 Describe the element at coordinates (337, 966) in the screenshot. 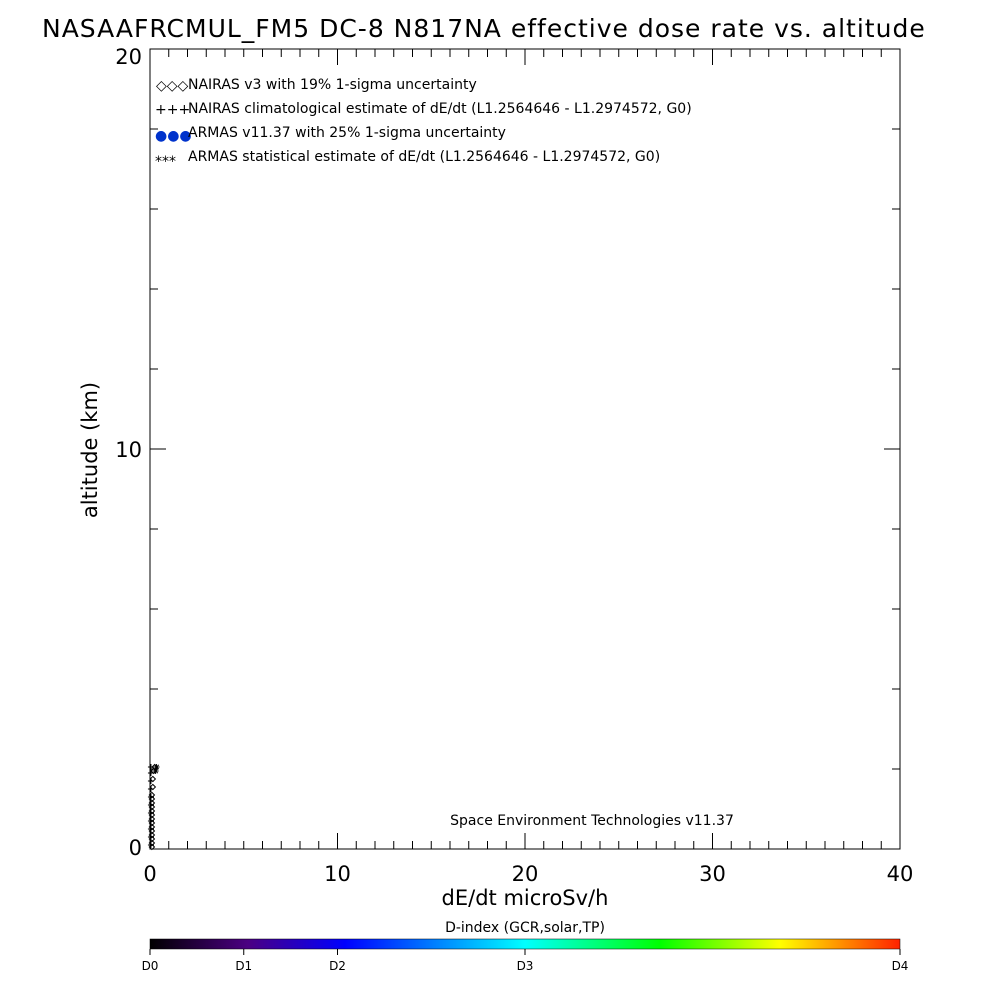

I see `colorbar-label-d2: D2` at that location.